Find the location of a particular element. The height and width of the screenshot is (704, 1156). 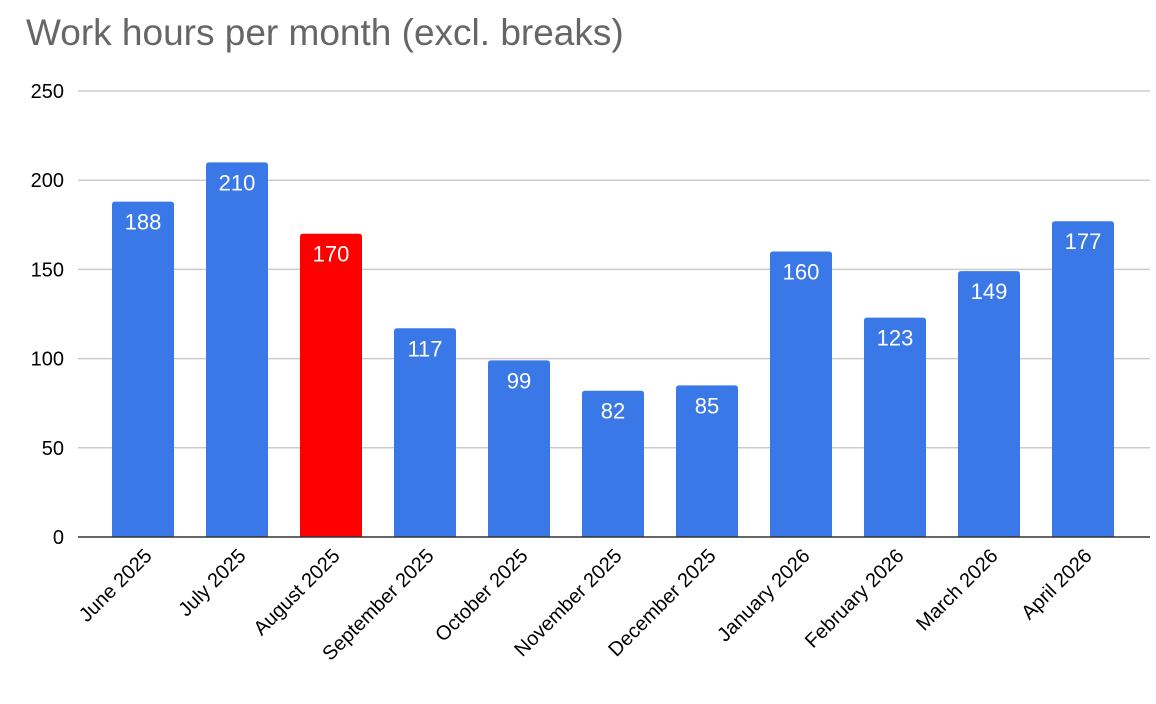

x-tick-label: February 2026 is located at coordinates (855, 599).